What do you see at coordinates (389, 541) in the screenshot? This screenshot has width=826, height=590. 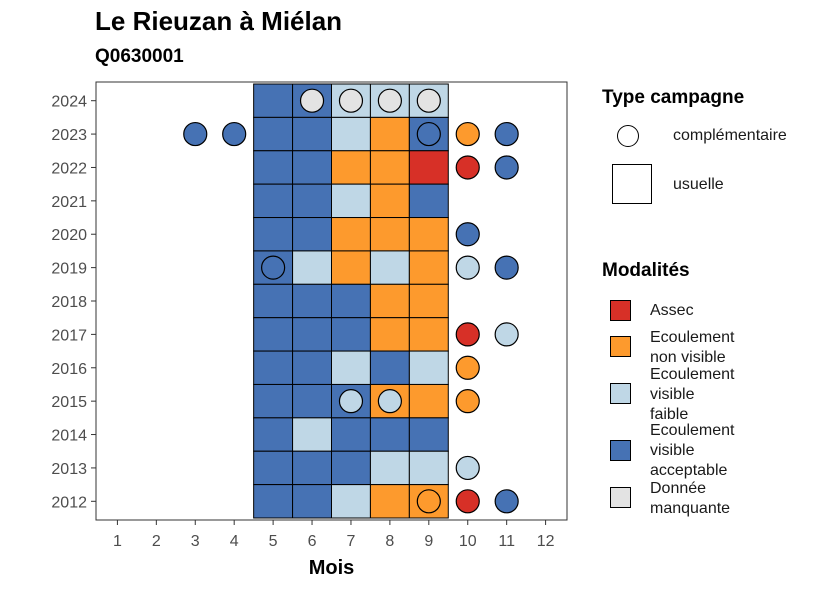 I see `x-tick-label: 8` at bounding box center [389, 541].